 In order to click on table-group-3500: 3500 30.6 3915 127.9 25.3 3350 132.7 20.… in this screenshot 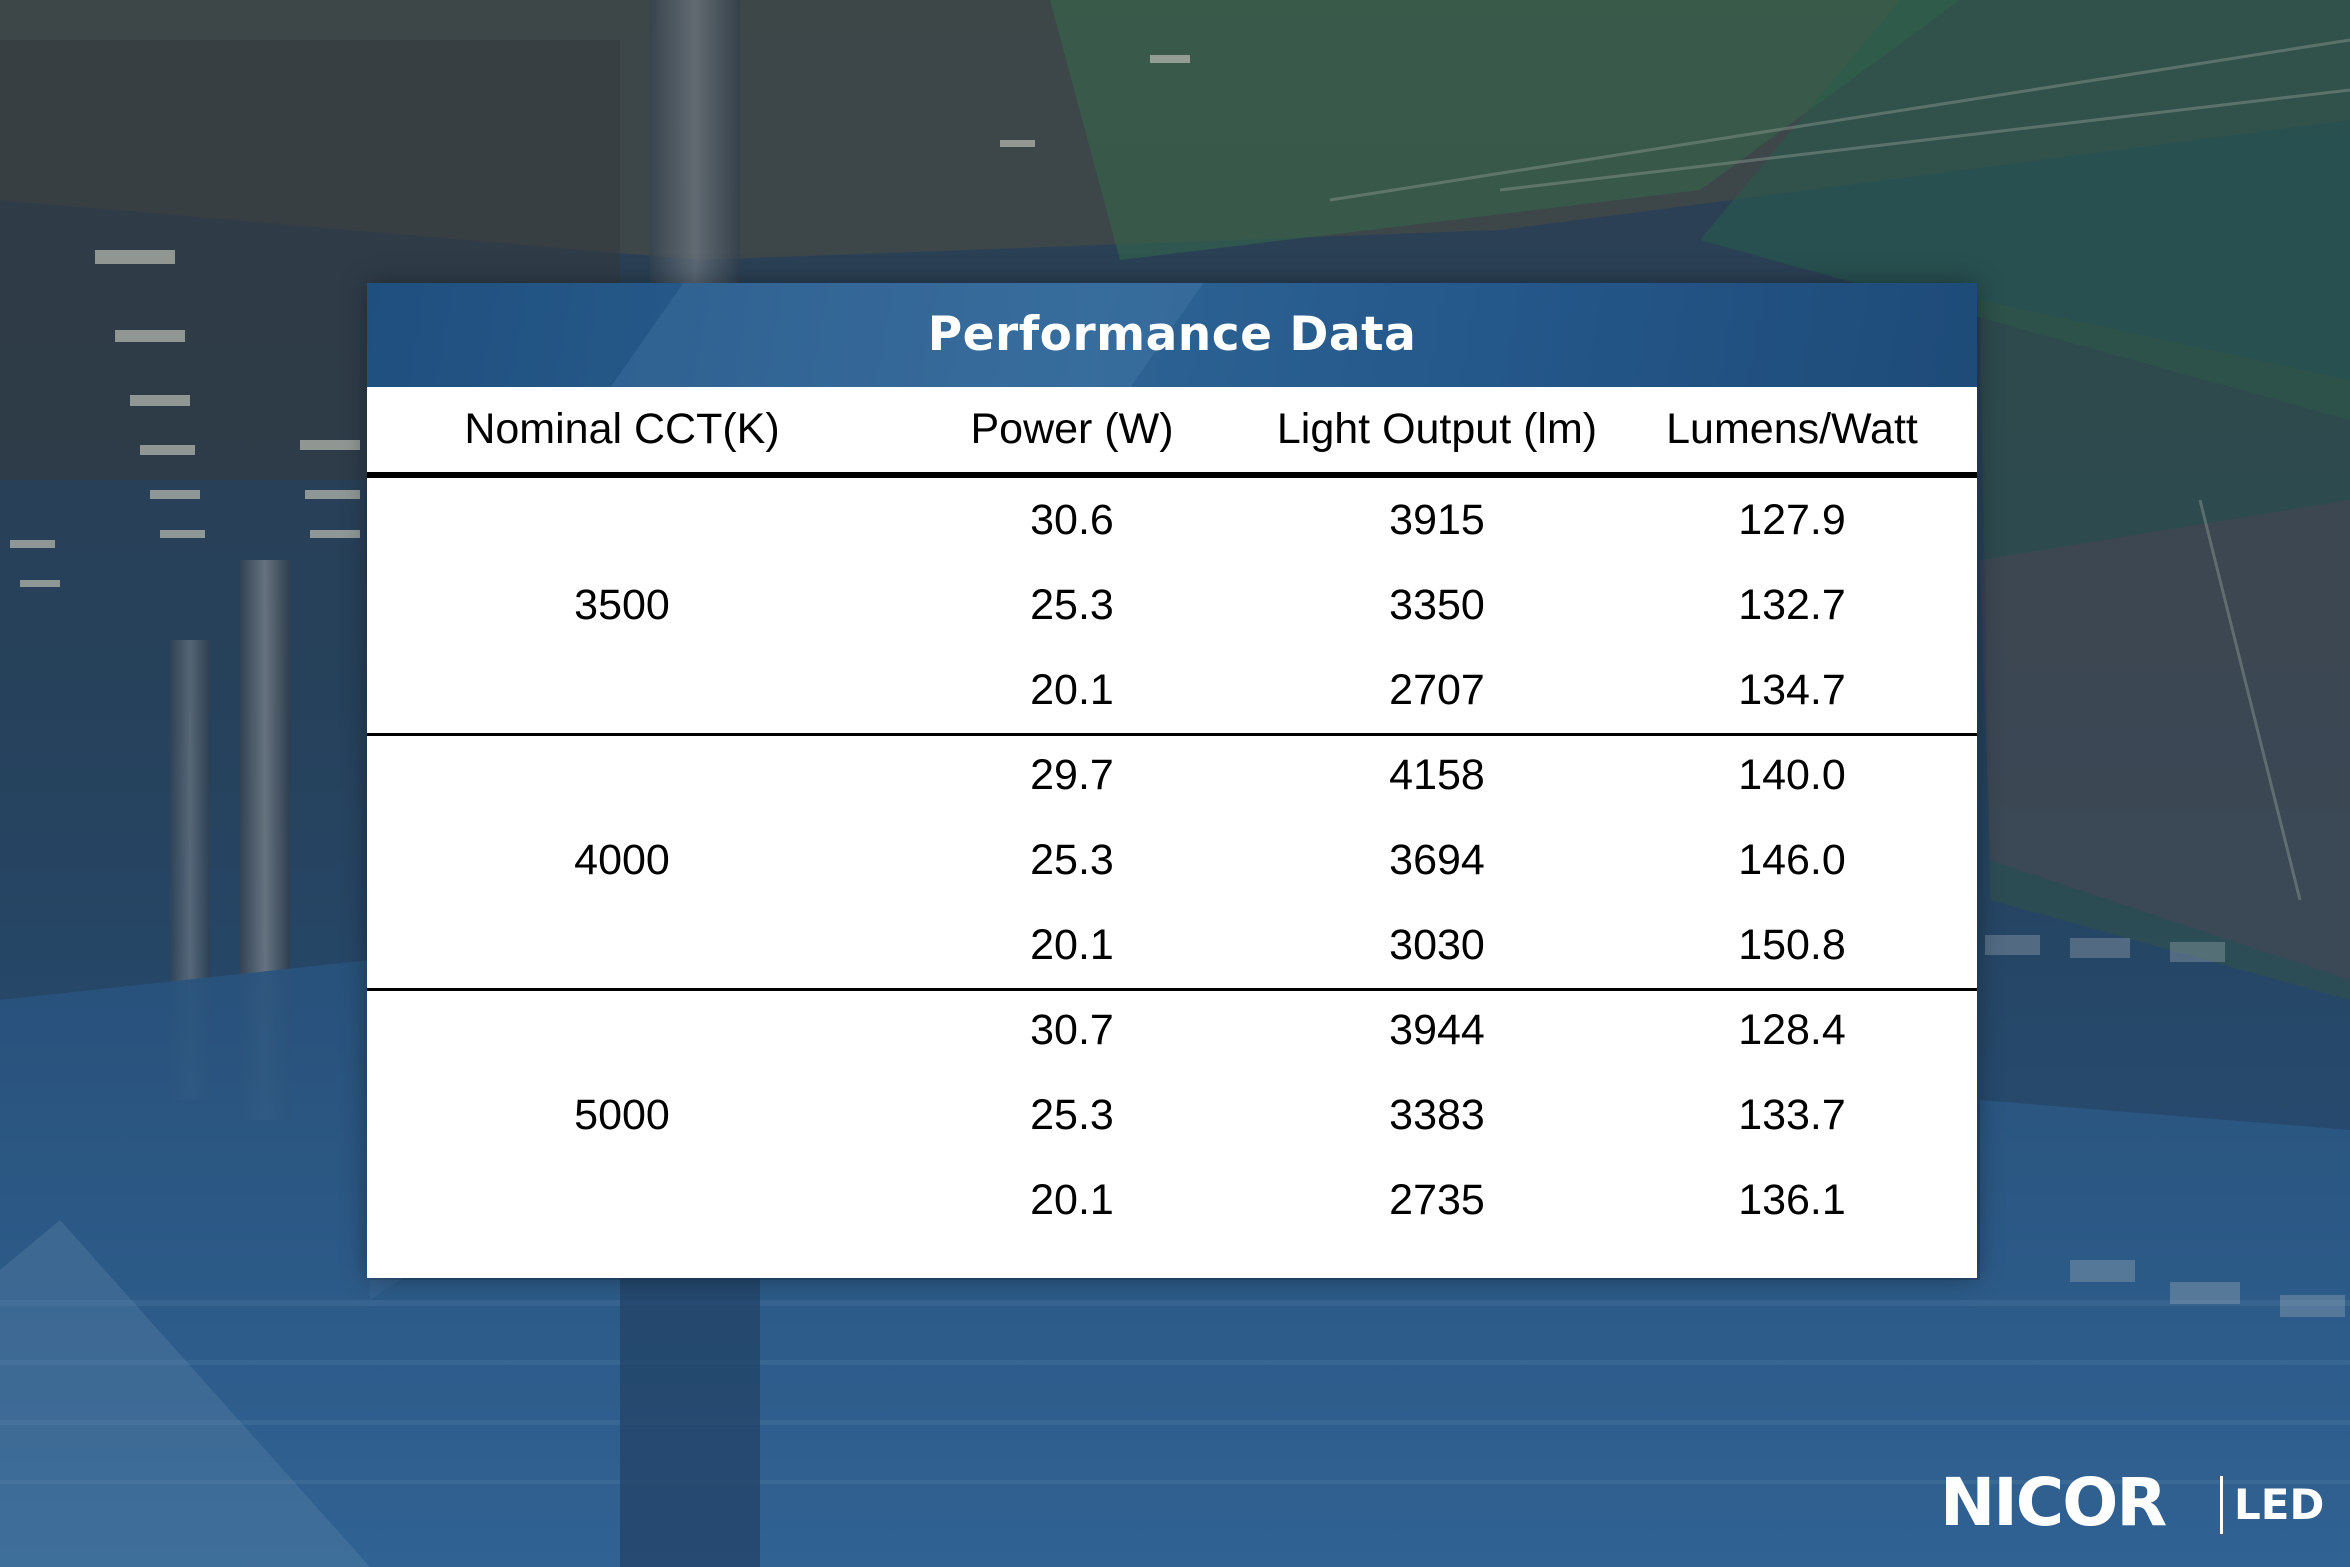, I will do `click(1172, 607)`.